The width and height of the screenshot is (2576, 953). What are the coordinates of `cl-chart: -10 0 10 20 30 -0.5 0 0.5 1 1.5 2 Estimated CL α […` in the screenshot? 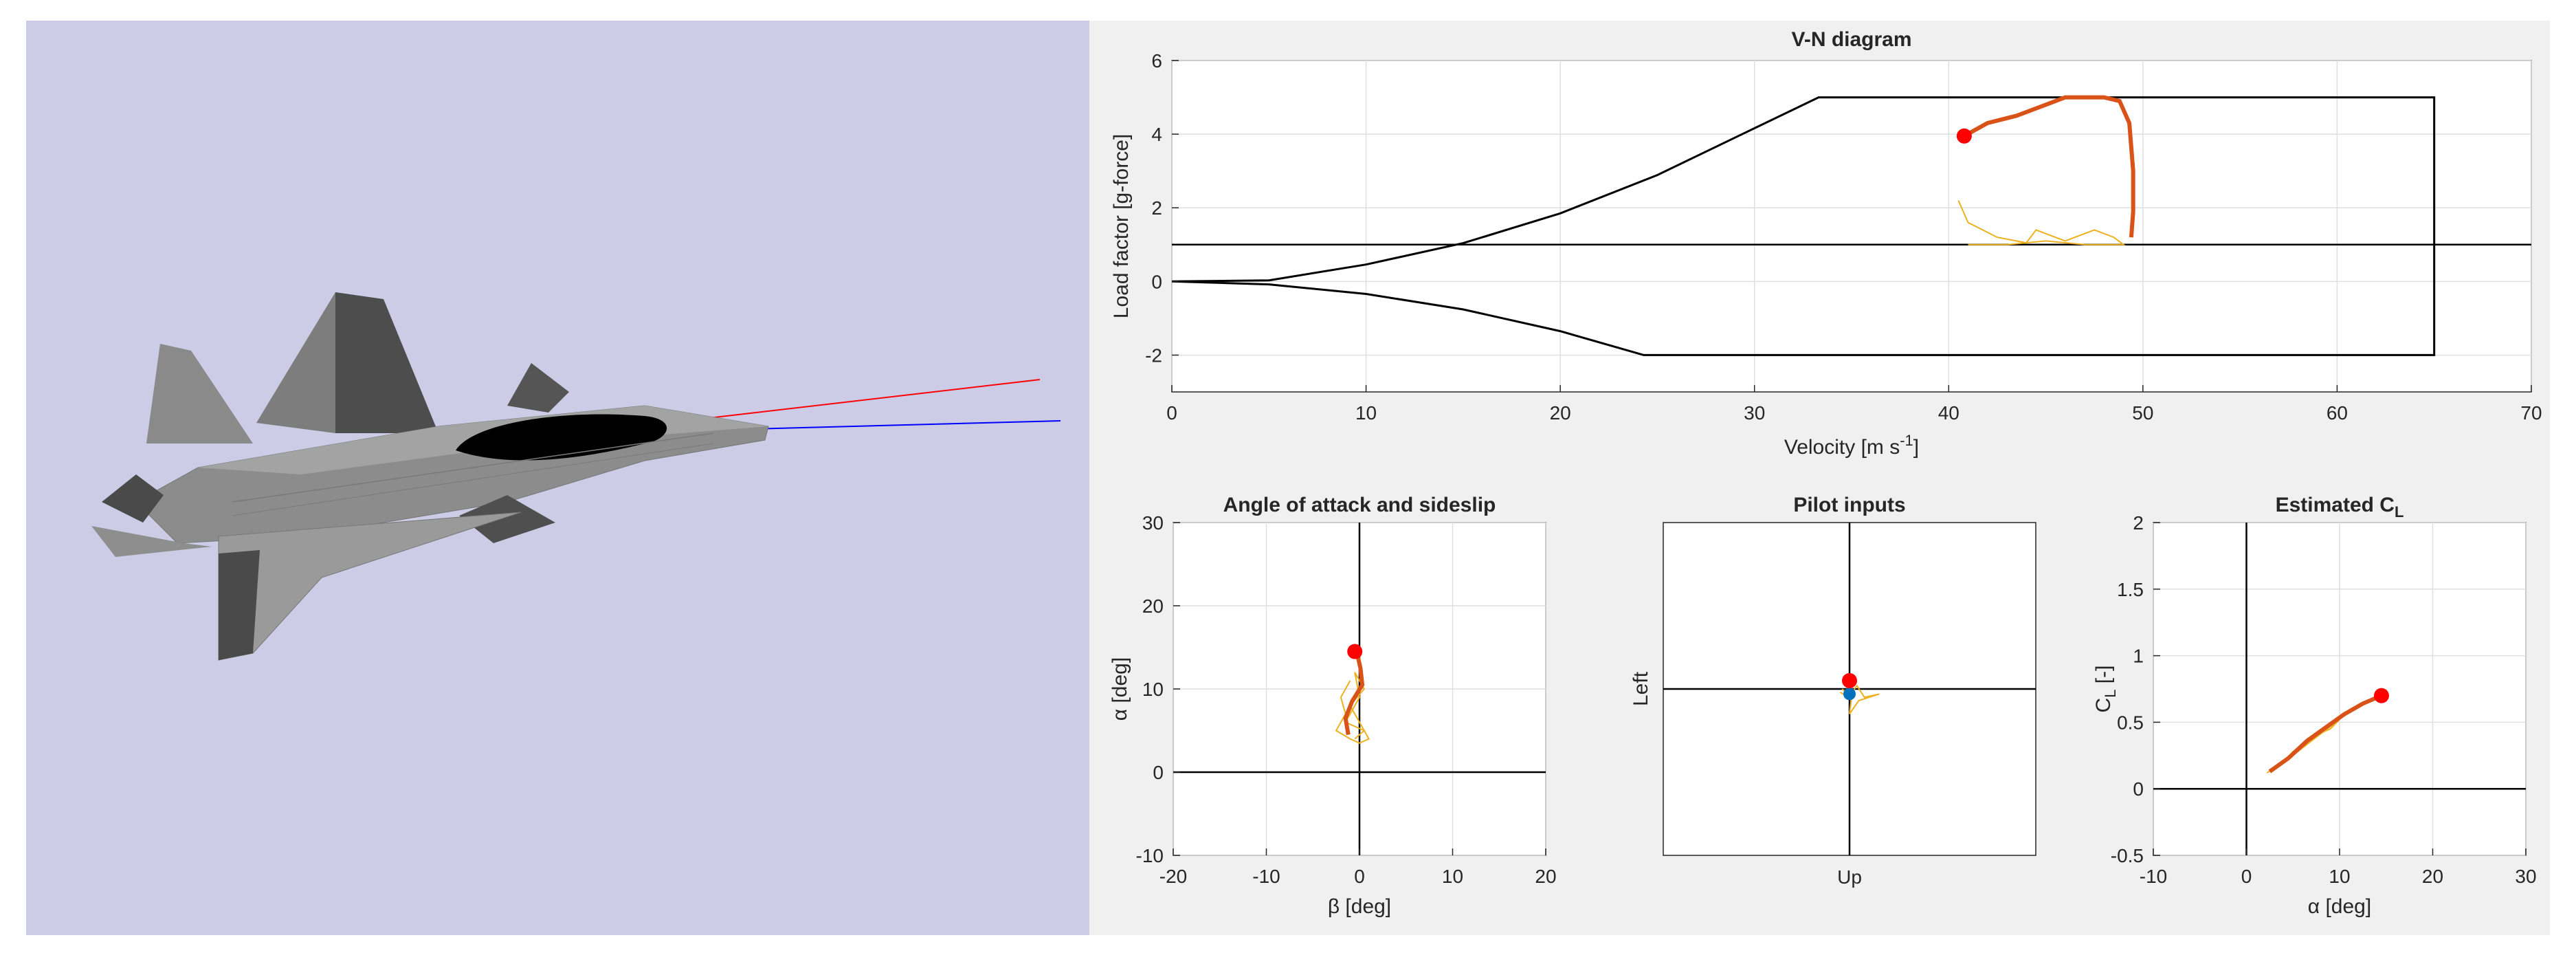 It's located at (2314, 706).